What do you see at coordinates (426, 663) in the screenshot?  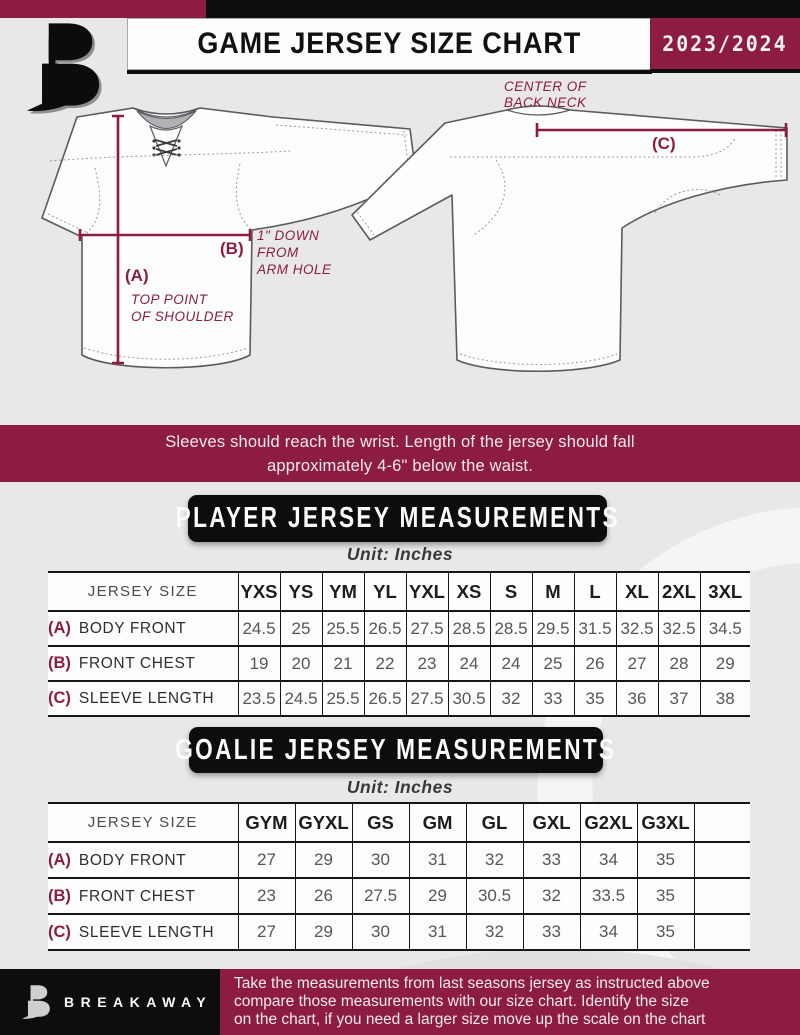 I see `measurement-value: 23` at bounding box center [426, 663].